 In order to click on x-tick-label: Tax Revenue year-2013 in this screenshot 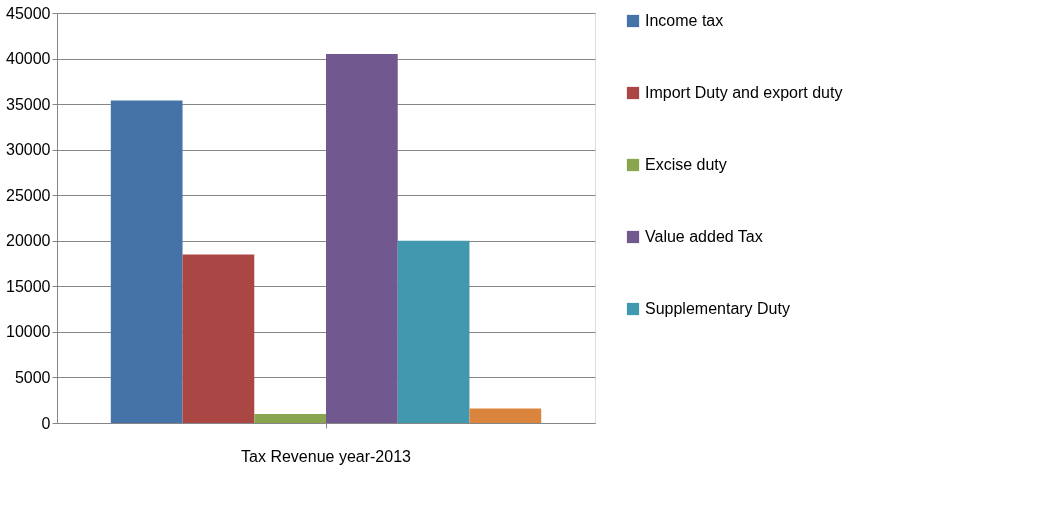, I will do `click(326, 456)`.